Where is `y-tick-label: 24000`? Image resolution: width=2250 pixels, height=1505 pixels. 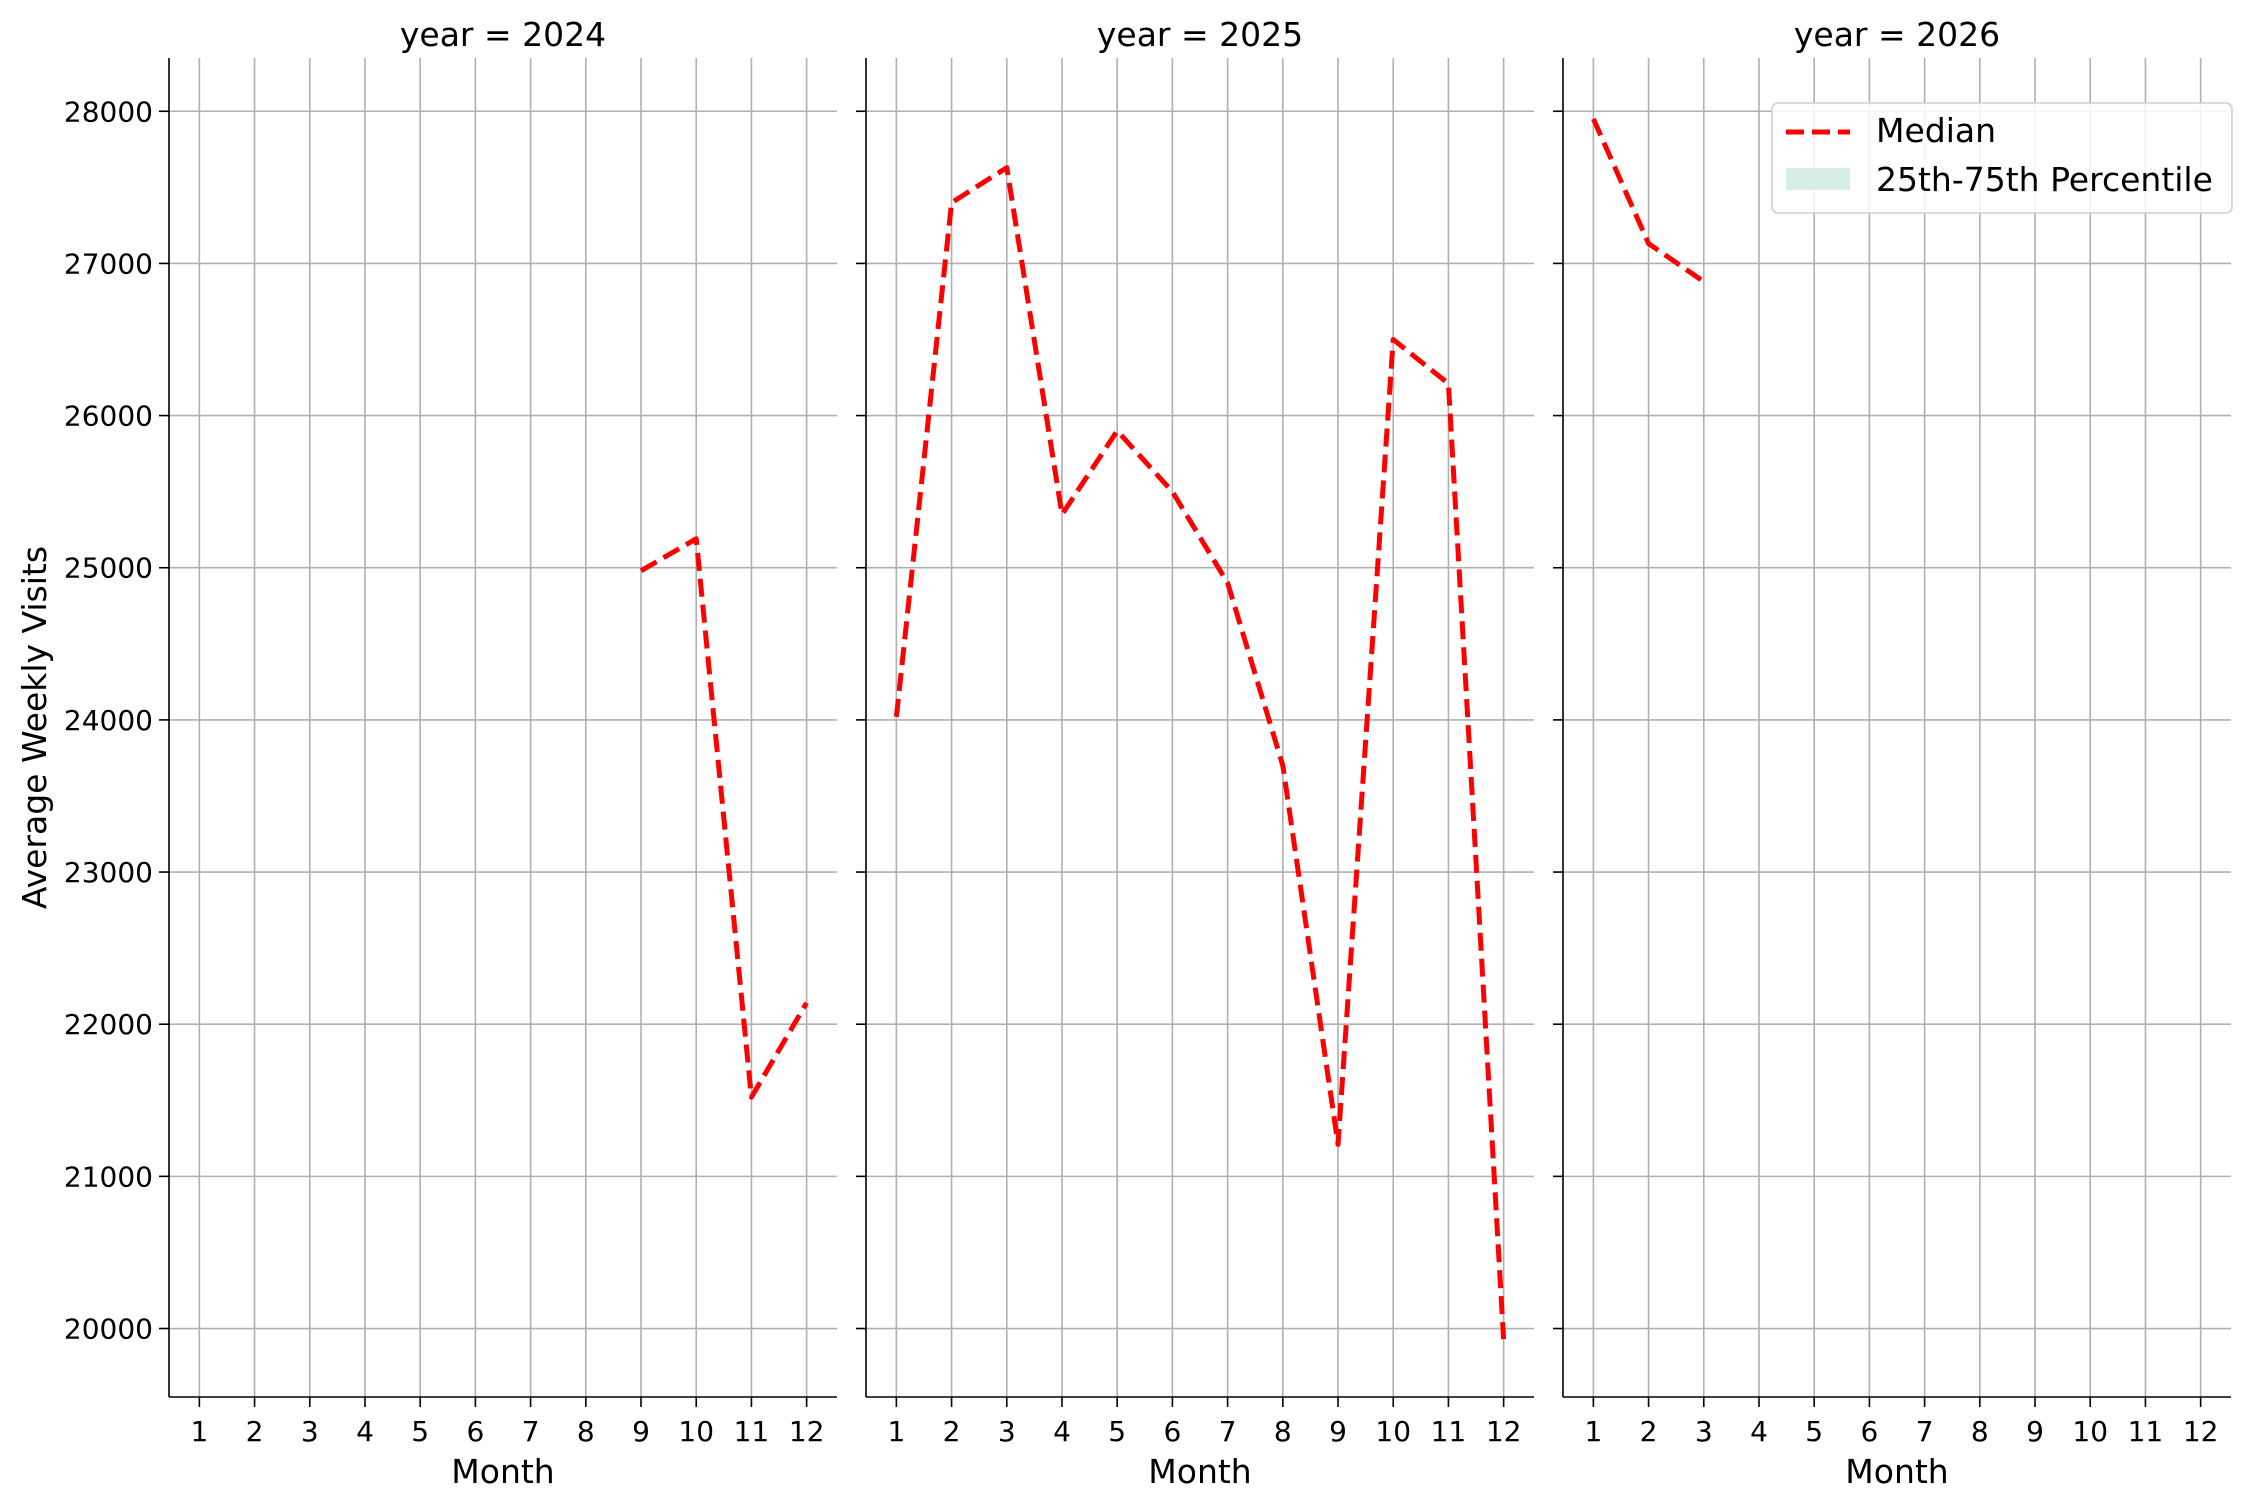 y-tick-label: 24000 is located at coordinates (108, 720).